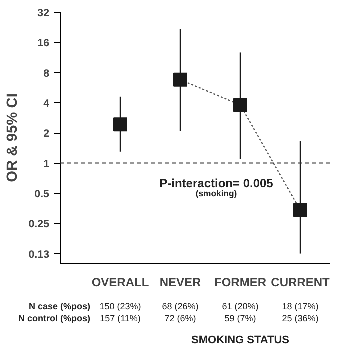  What do you see at coordinates (42, 194) in the screenshot?
I see `y-tick-label: 0.5` at bounding box center [42, 194].